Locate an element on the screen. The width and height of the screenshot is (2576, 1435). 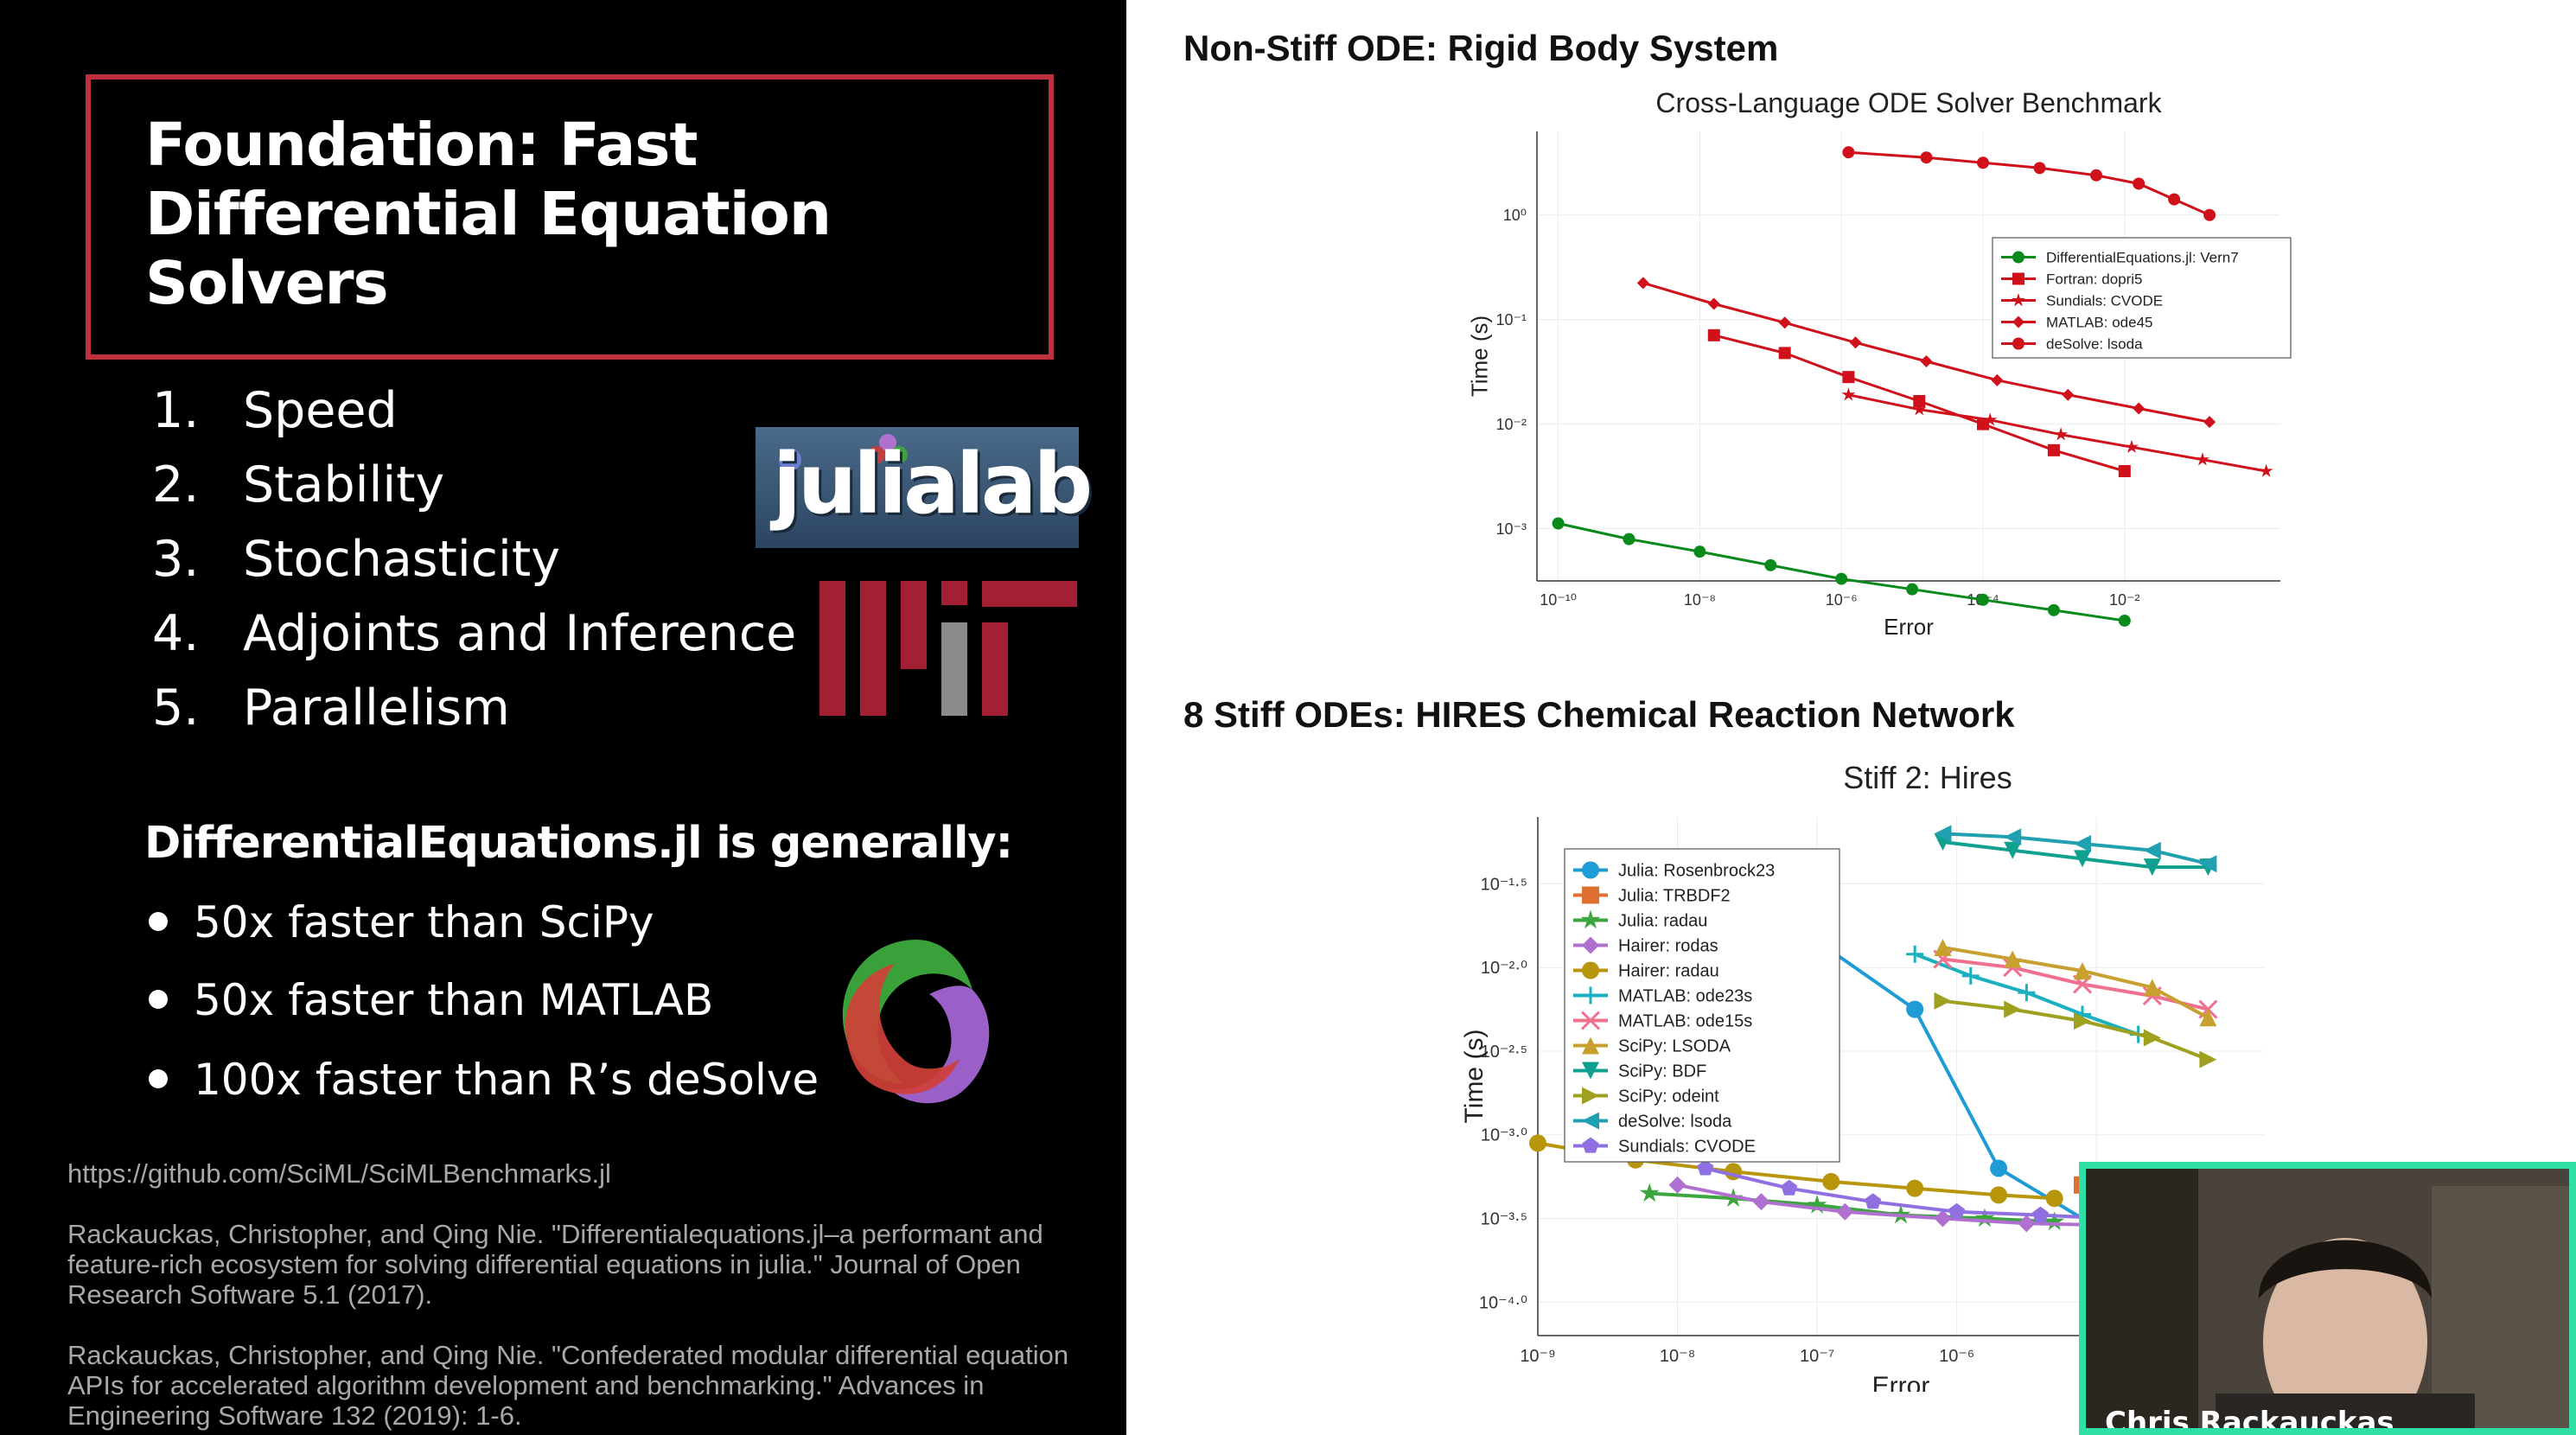
list-item-stability: 2. Stability is located at coordinates (298, 485).